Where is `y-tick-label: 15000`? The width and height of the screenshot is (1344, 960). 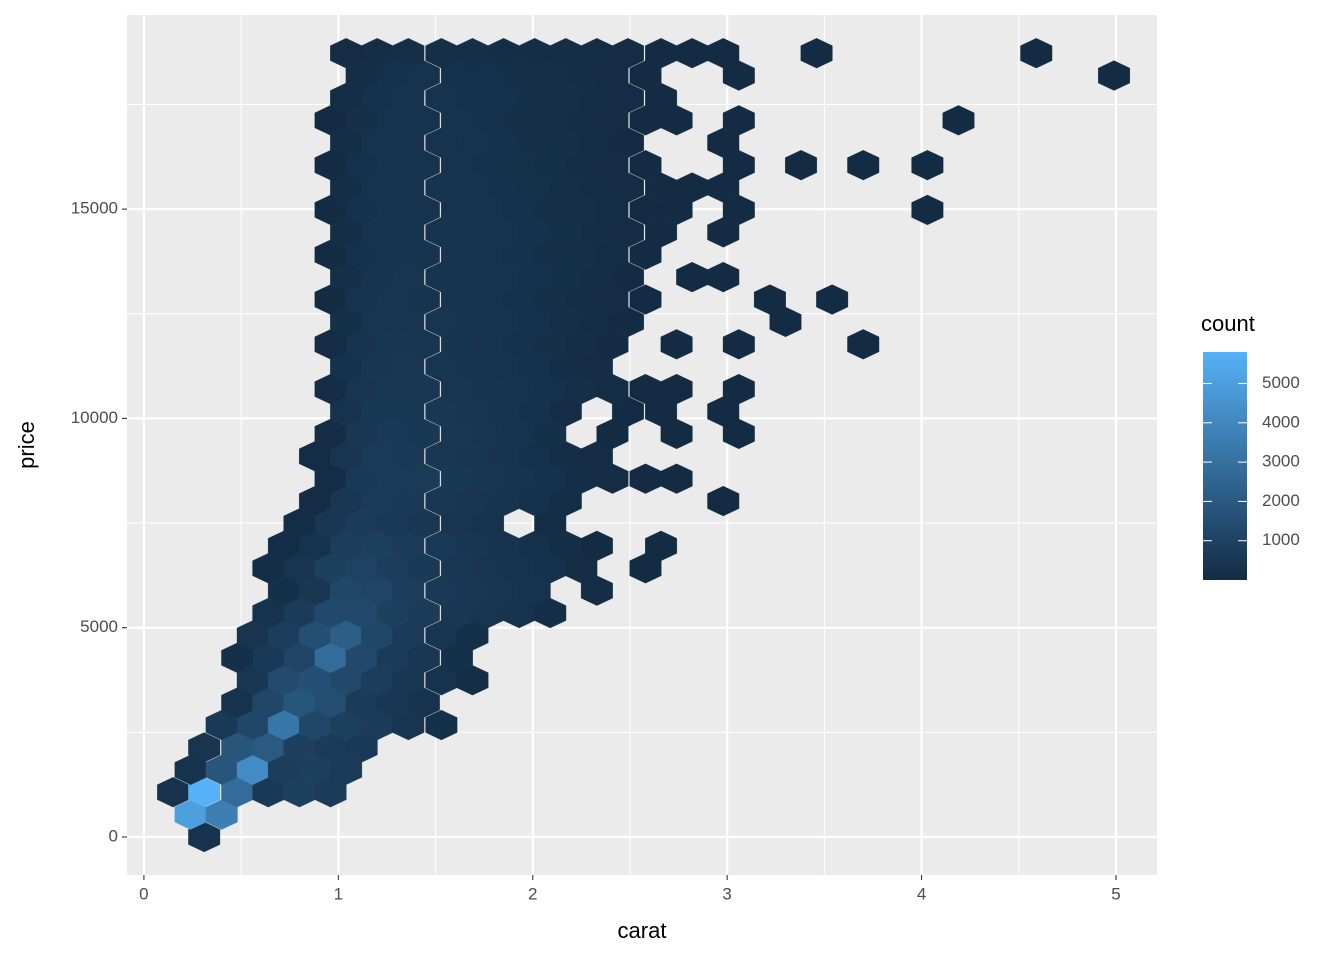 y-tick-label: 15000 is located at coordinates (94, 208).